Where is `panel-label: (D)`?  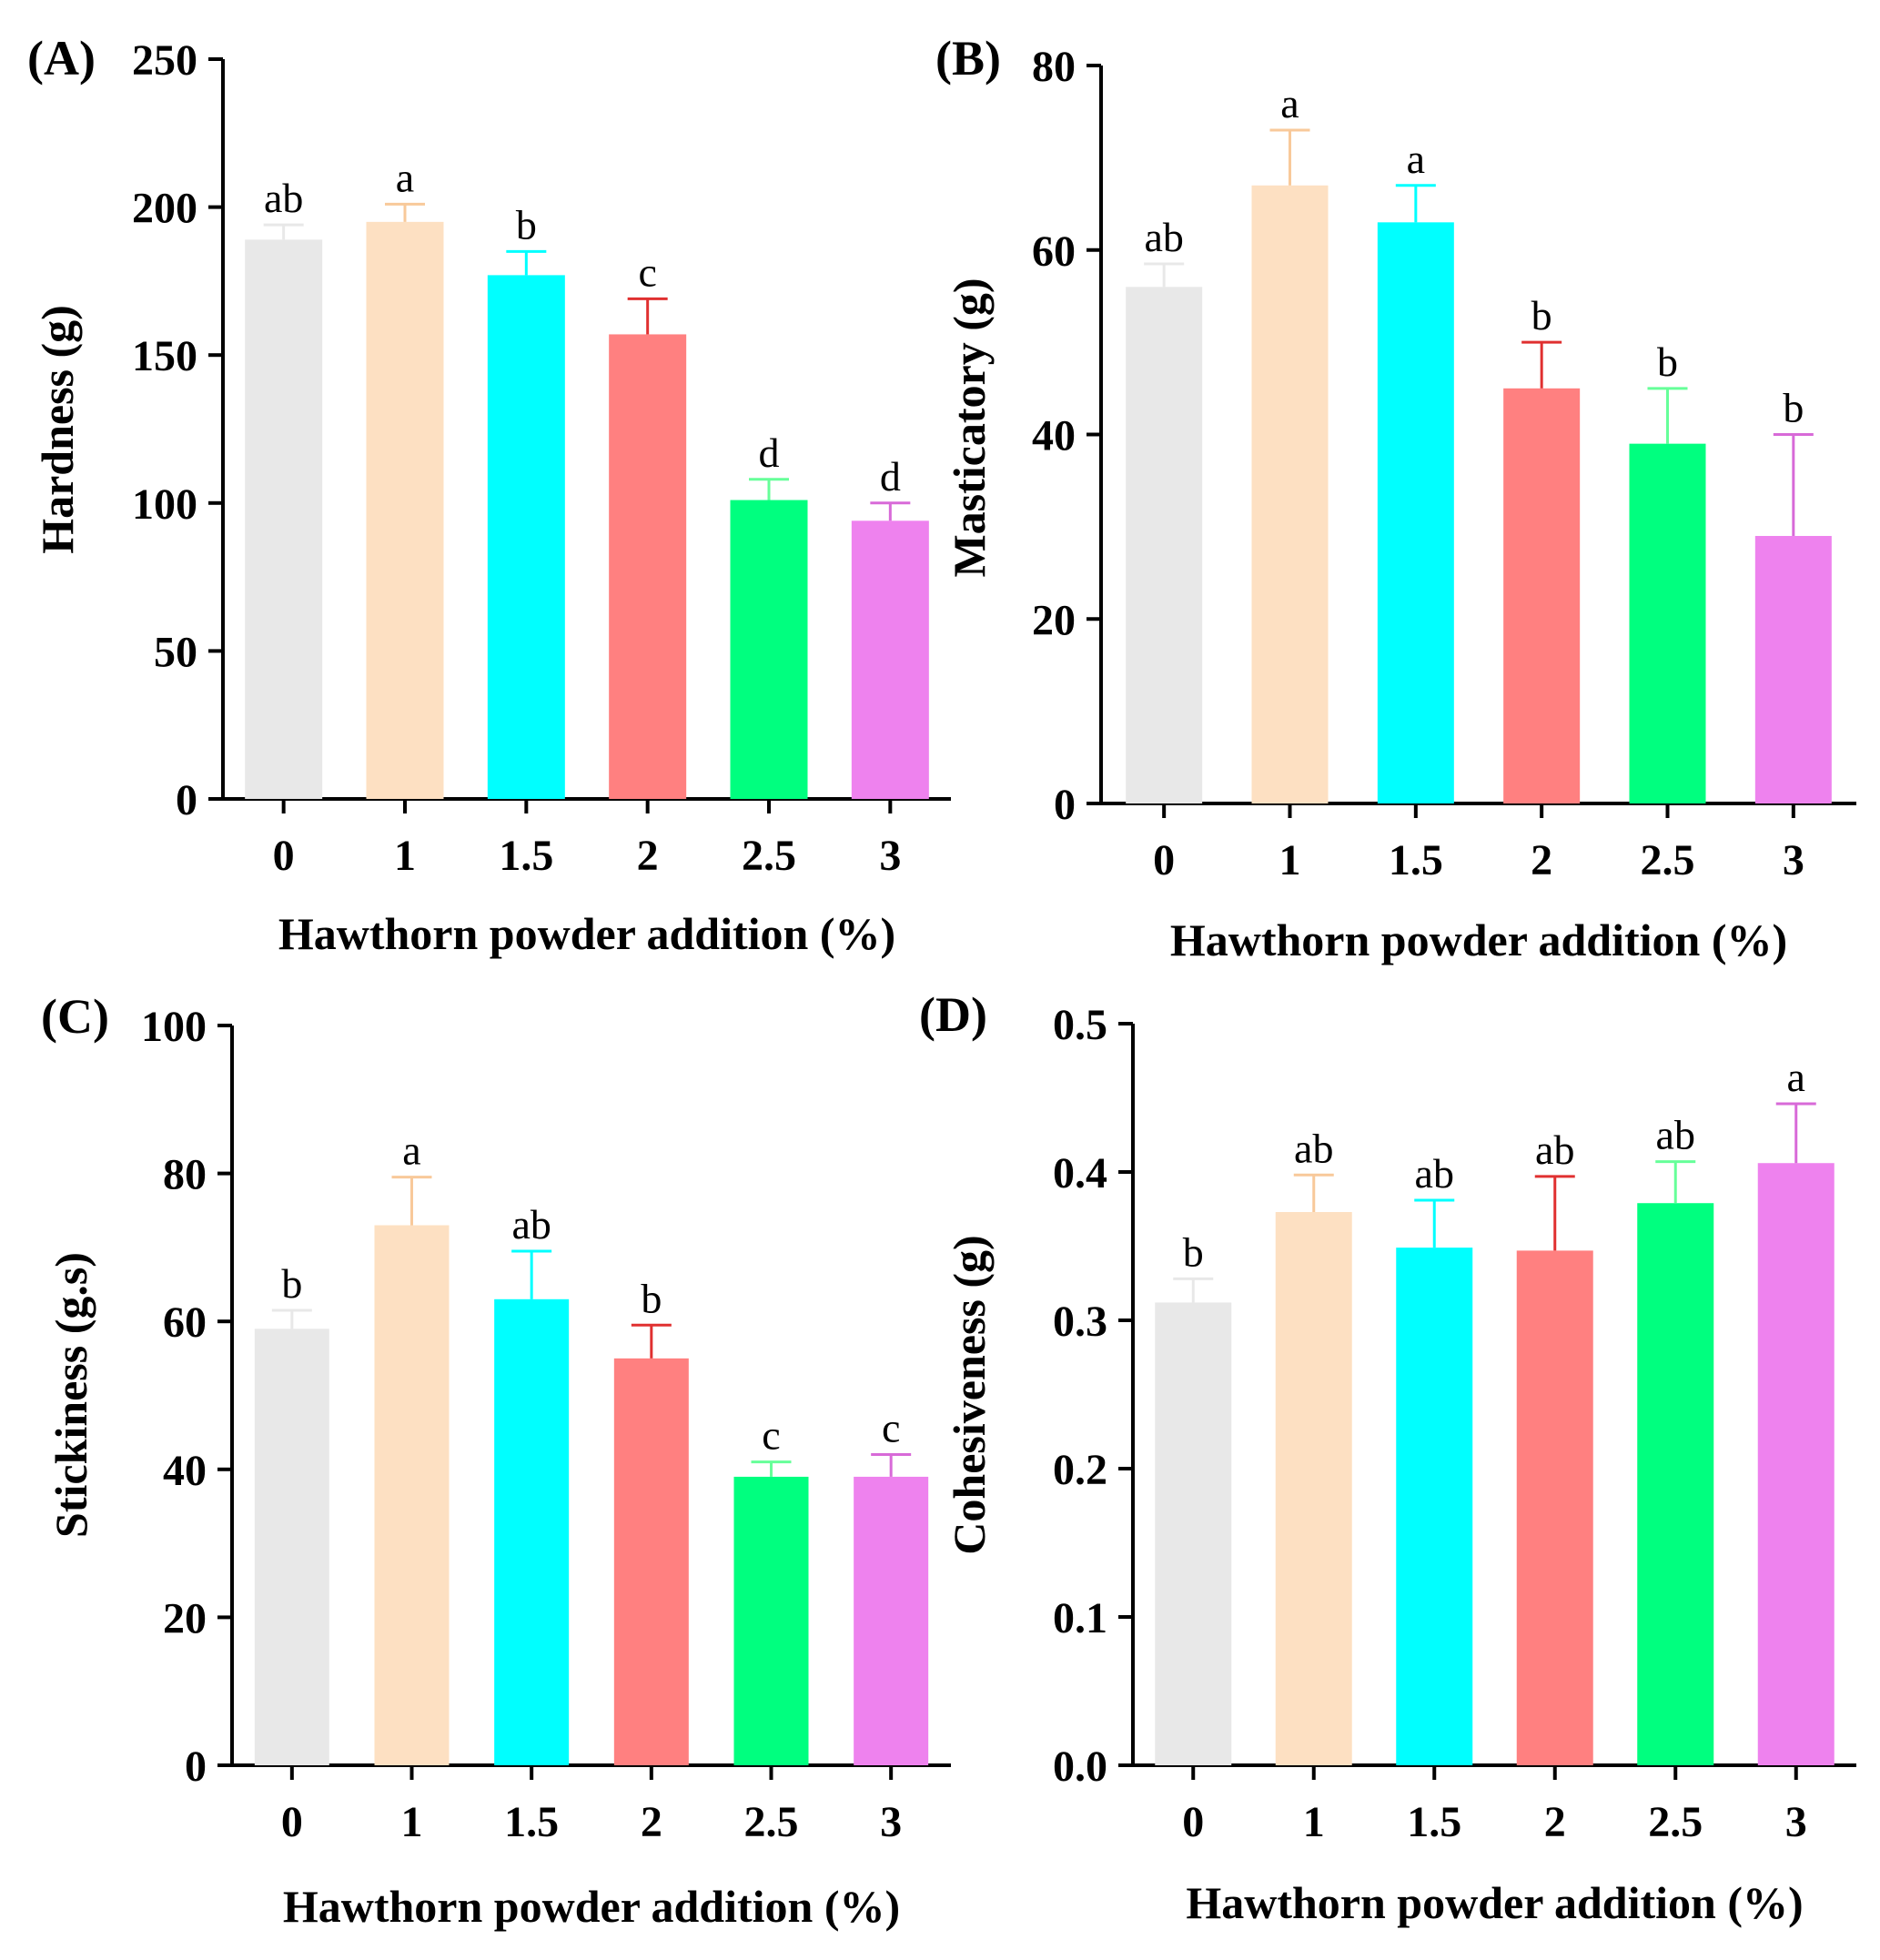 panel-label: (D) is located at coordinates (953, 1014).